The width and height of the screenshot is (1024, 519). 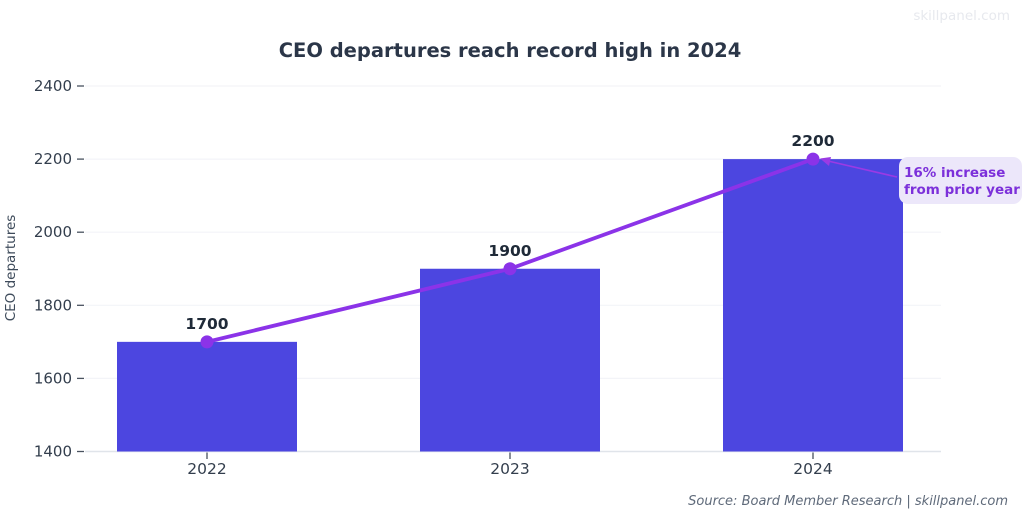 I want to click on y-tick-label: 2200, so click(x=53, y=159).